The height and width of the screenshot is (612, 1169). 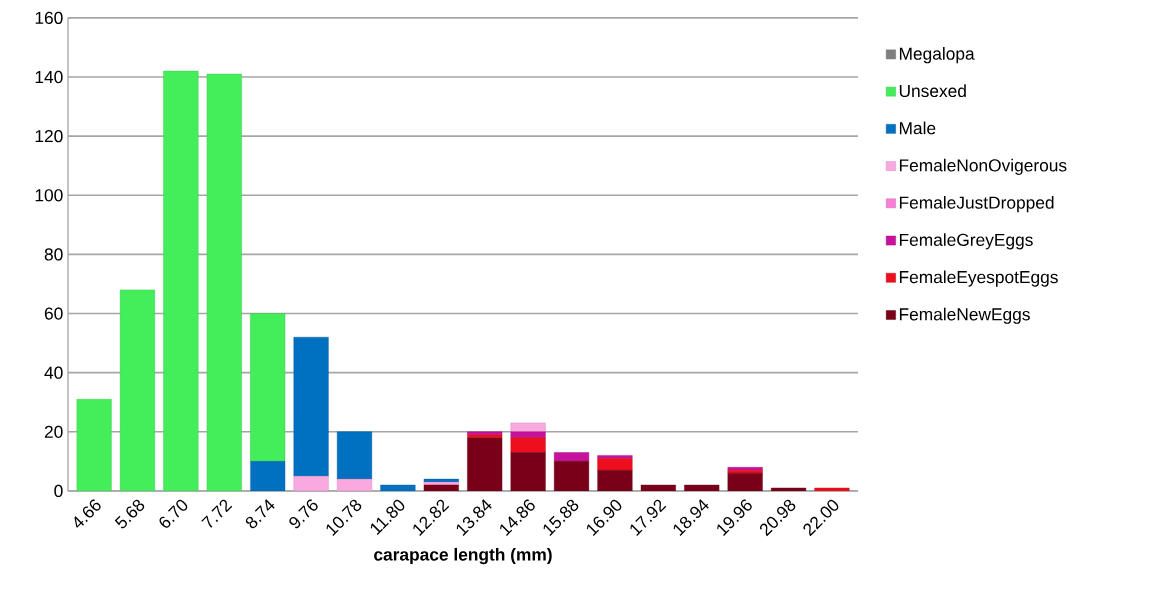 I want to click on legend-label: Unsexed, so click(x=932, y=91).